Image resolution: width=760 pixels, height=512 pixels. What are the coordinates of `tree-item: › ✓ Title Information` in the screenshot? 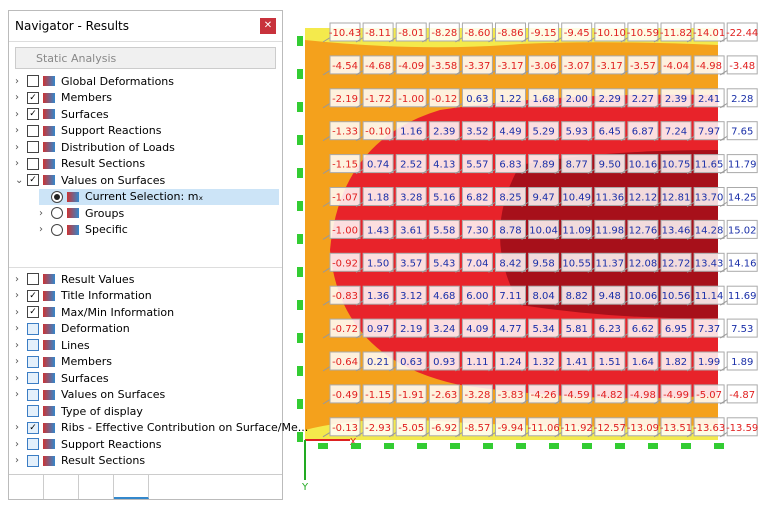 It's located at (83, 296).